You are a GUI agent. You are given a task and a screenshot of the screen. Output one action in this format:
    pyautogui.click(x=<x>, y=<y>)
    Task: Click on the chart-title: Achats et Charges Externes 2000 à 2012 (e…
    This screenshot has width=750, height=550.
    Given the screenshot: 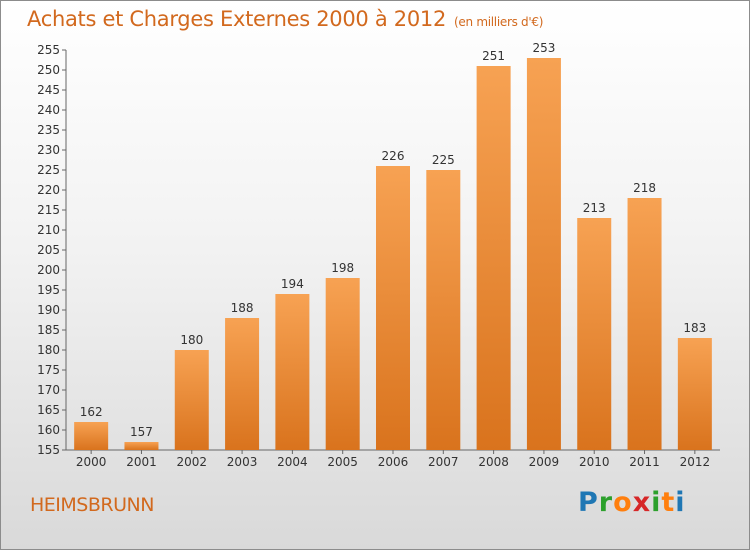 What is the action you would take?
    pyautogui.click(x=285, y=19)
    